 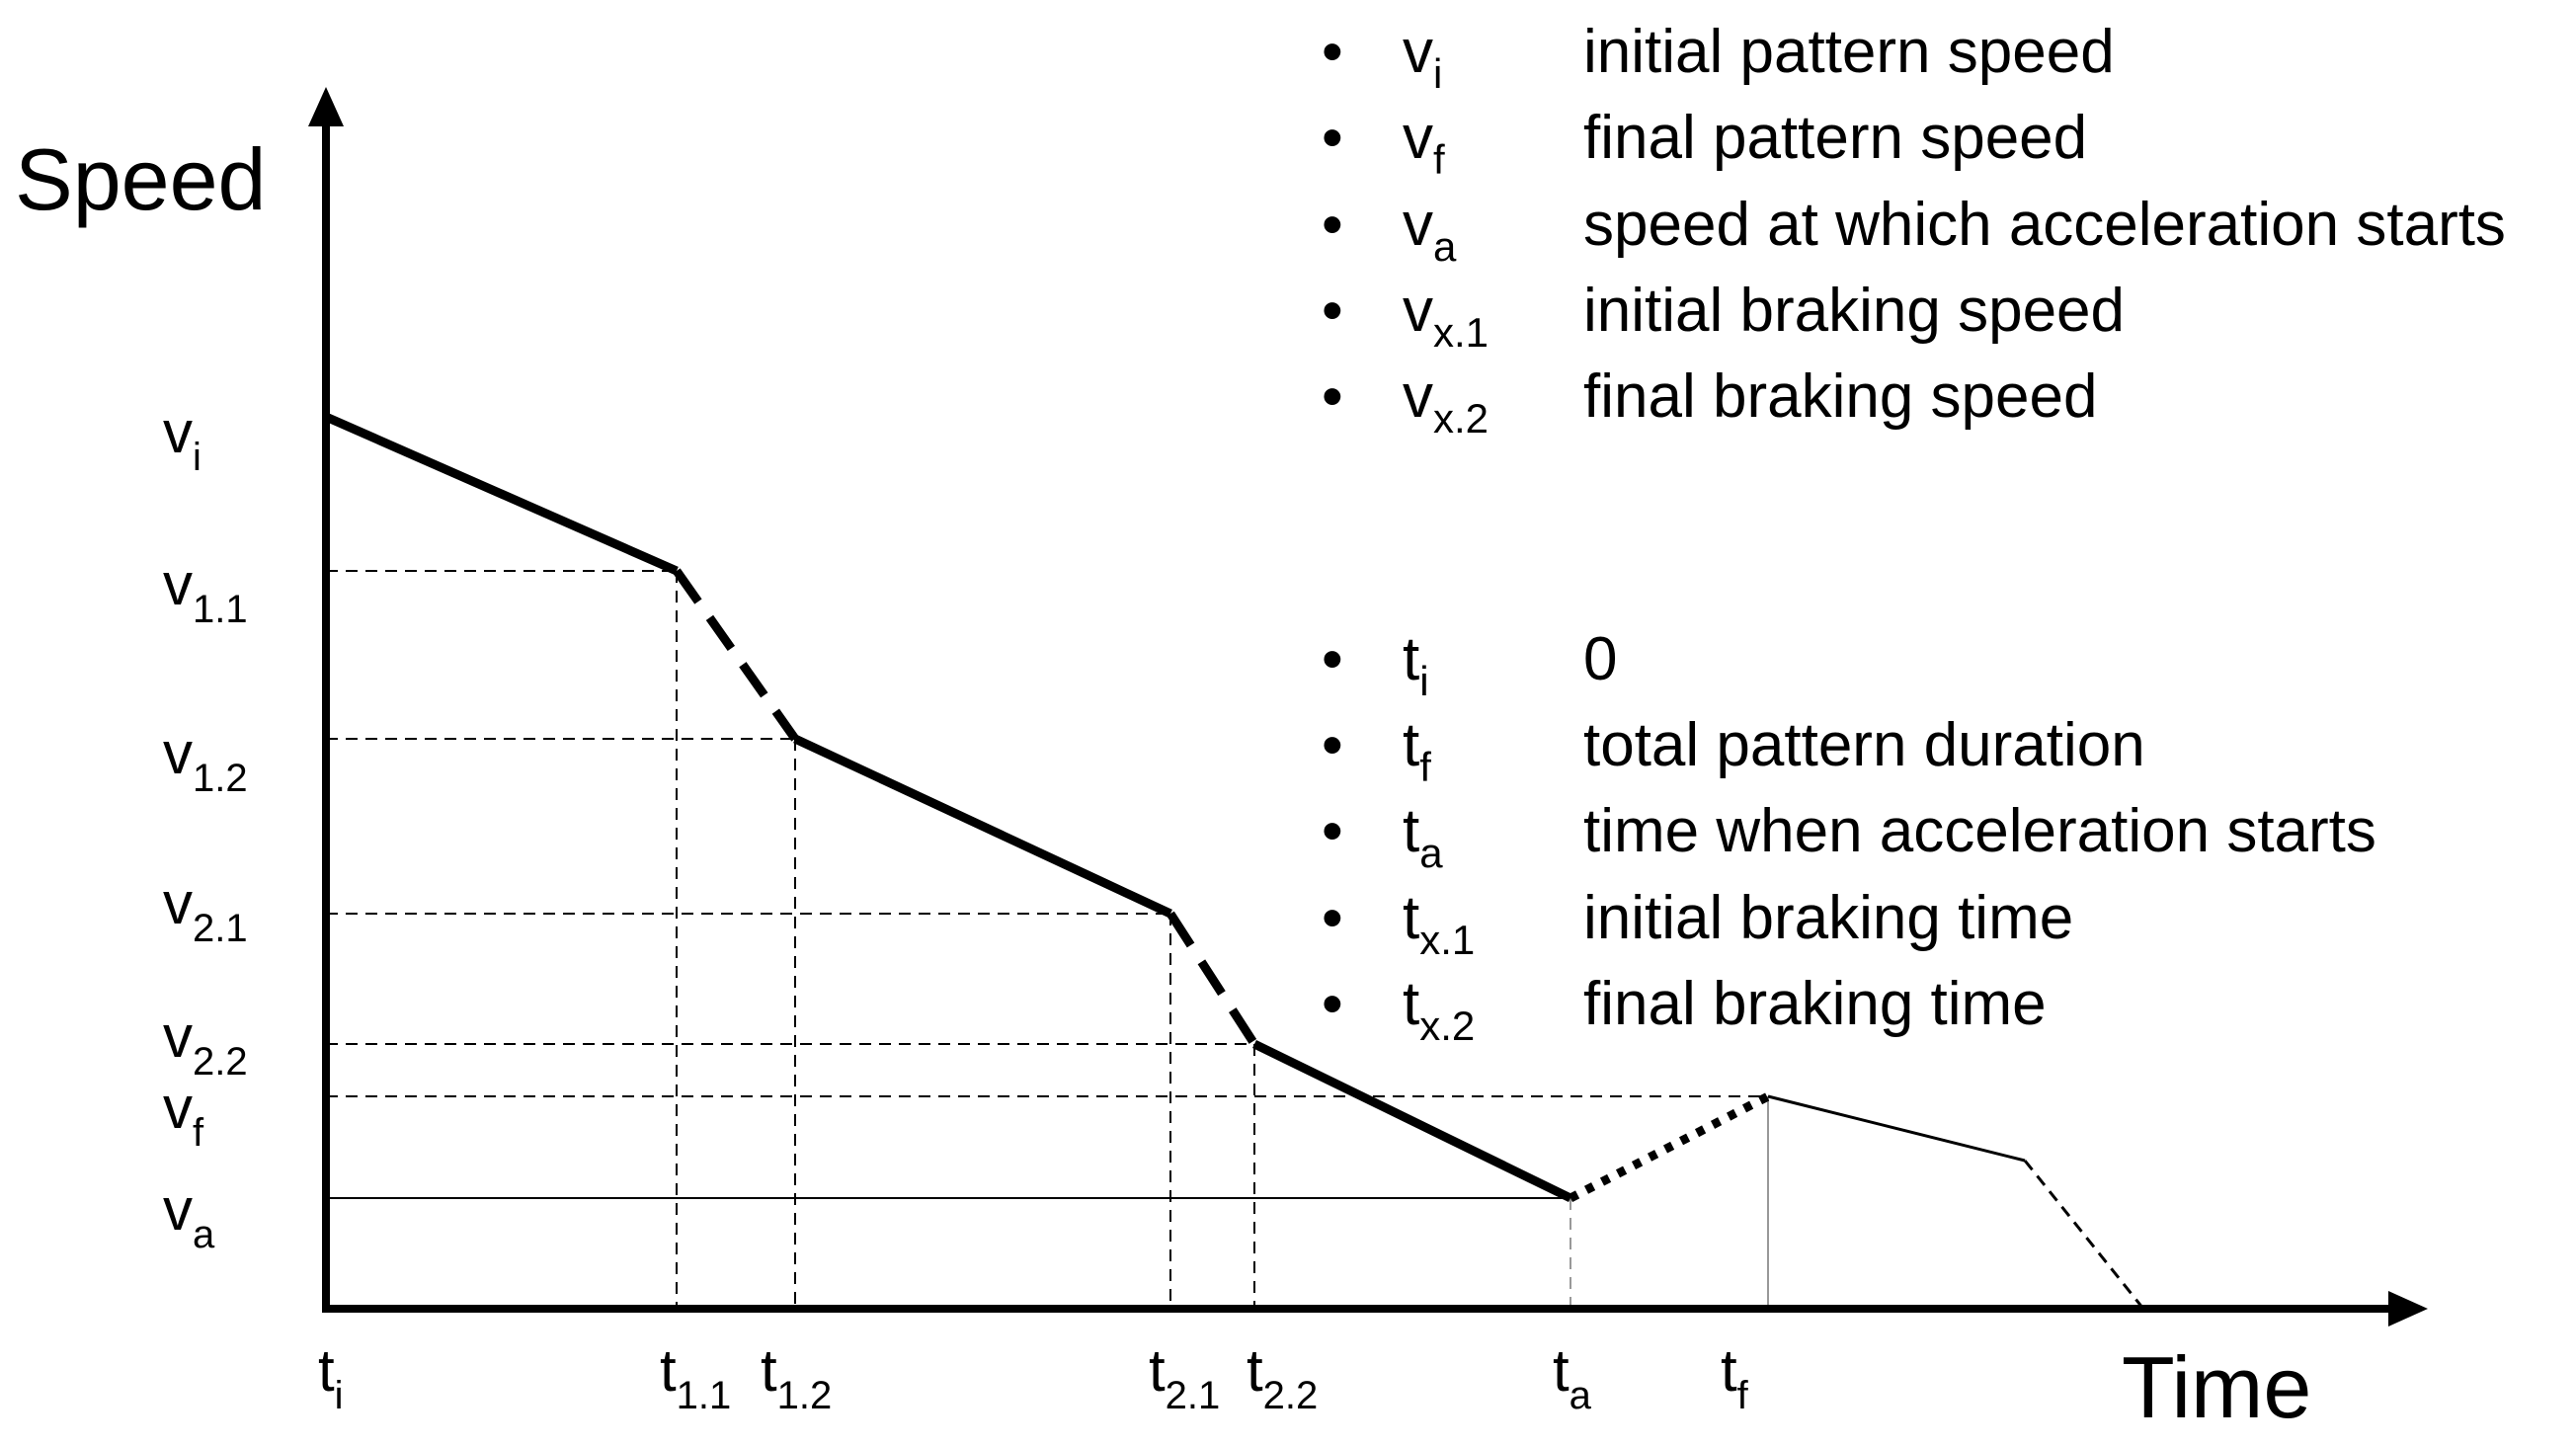 I want to click on x-axis-title: Time, so click(x=2216, y=1387).